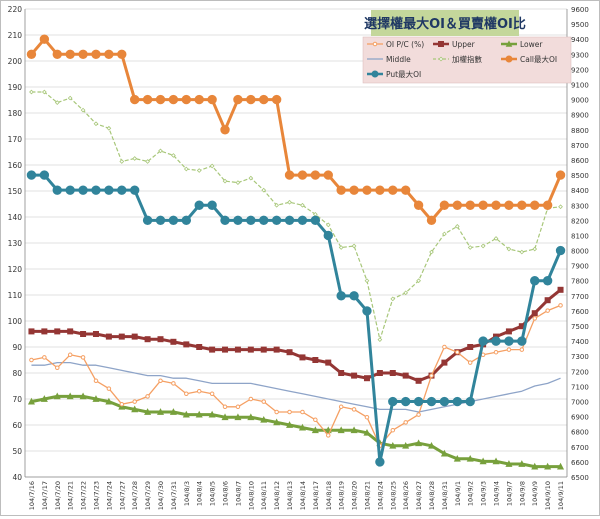  I want to click on right-tick-label: 6500, so click(580, 478).